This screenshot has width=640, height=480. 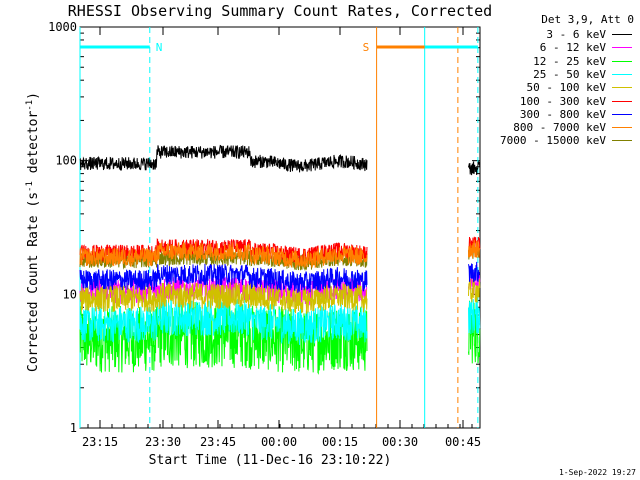 What do you see at coordinates (366, 47) in the screenshot?
I see `flag-bar-label: S` at bounding box center [366, 47].